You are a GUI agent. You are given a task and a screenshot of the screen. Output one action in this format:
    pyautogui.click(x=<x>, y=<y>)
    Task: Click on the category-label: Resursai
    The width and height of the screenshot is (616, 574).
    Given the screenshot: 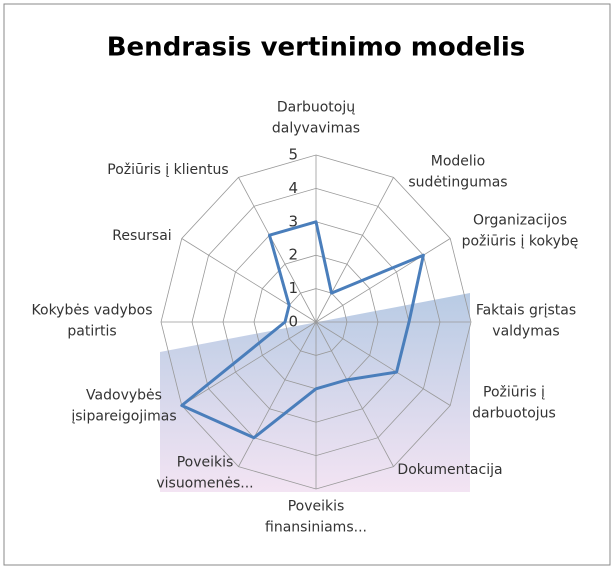 What is the action you would take?
    pyautogui.click(x=141, y=236)
    